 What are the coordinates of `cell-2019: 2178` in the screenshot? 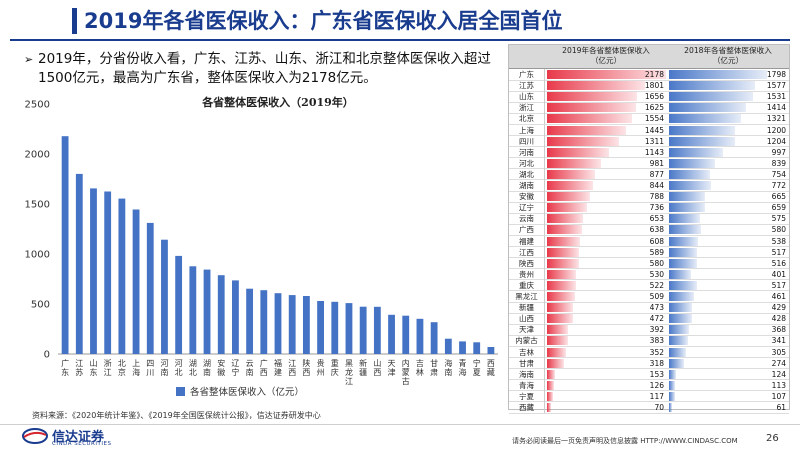 It's located at (606, 74).